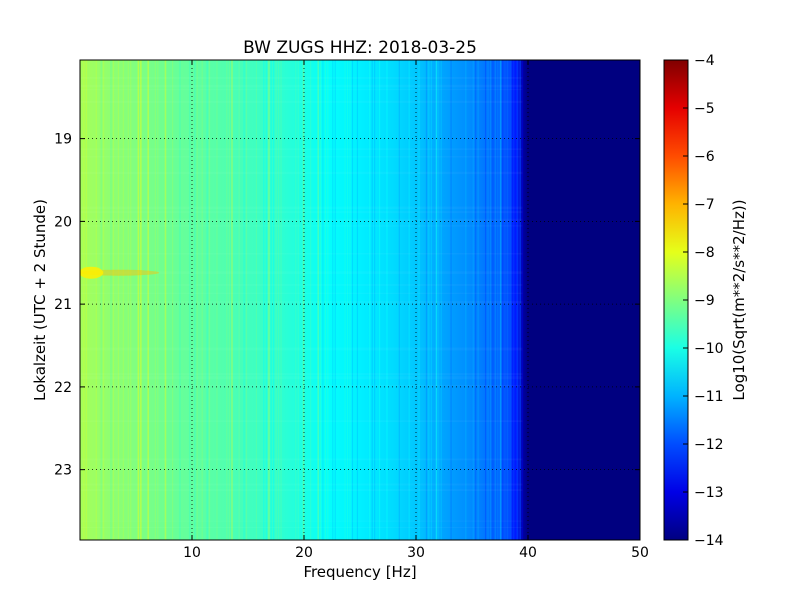 Image resolution: width=800 pixels, height=604 pixels. What do you see at coordinates (304, 553) in the screenshot?
I see `x-tick-label: 20` at bounding box center [304, 553].